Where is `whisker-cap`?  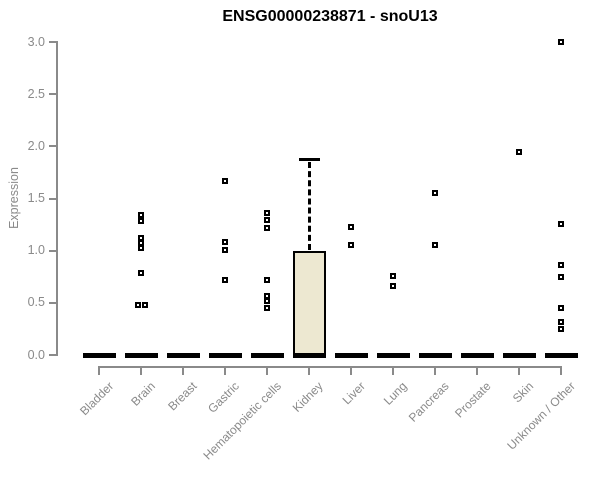 whisker-cap is located at coordinates (309, 160).